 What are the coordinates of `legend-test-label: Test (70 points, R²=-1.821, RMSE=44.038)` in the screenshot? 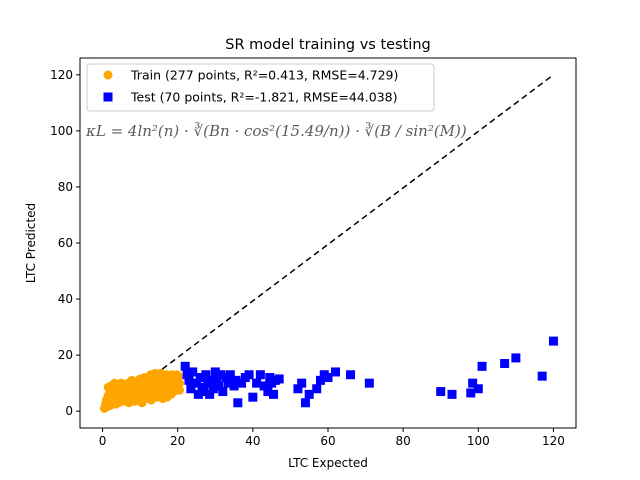 It's located at (264, 97).